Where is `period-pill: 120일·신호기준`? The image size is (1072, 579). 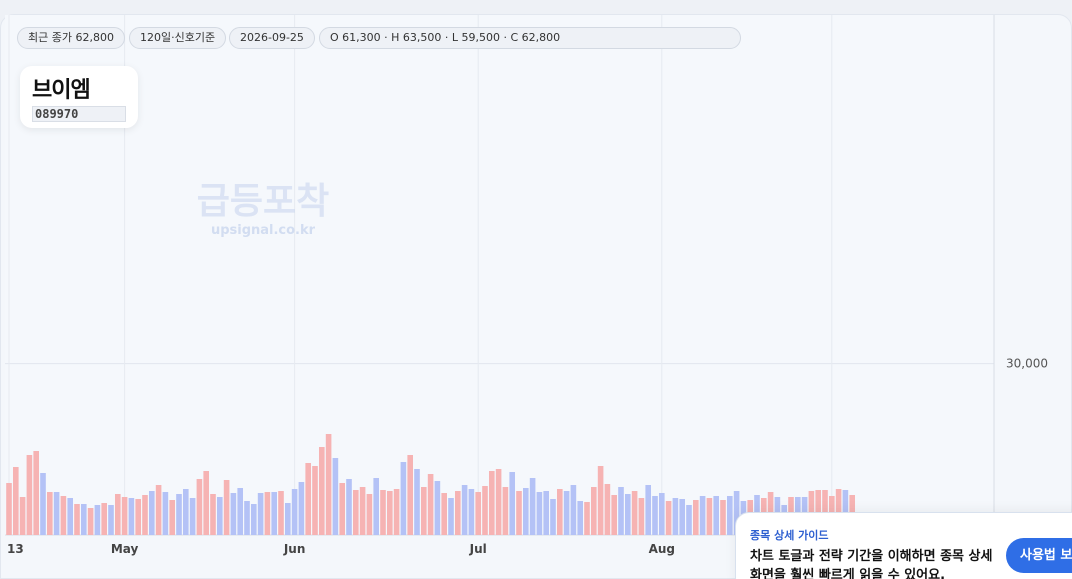 period-pill: 120일·신호기준 is located at coordinates (178, 38).